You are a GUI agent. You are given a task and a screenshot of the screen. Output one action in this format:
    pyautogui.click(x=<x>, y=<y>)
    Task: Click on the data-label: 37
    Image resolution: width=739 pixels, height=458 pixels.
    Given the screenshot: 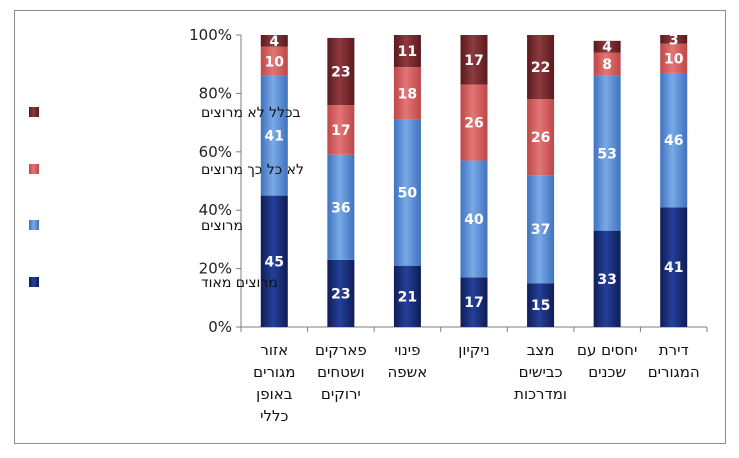 What is the action you would take?
    pyautogui.click(x=540, y=230)
    